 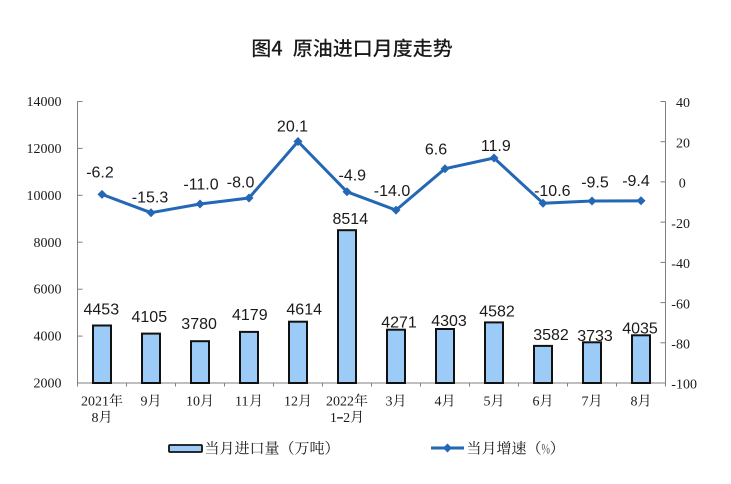 What do you see at coordinates (200, 185) in the screenshot?
I see `svg-text: -11.0` at bounding box center [200, 185].